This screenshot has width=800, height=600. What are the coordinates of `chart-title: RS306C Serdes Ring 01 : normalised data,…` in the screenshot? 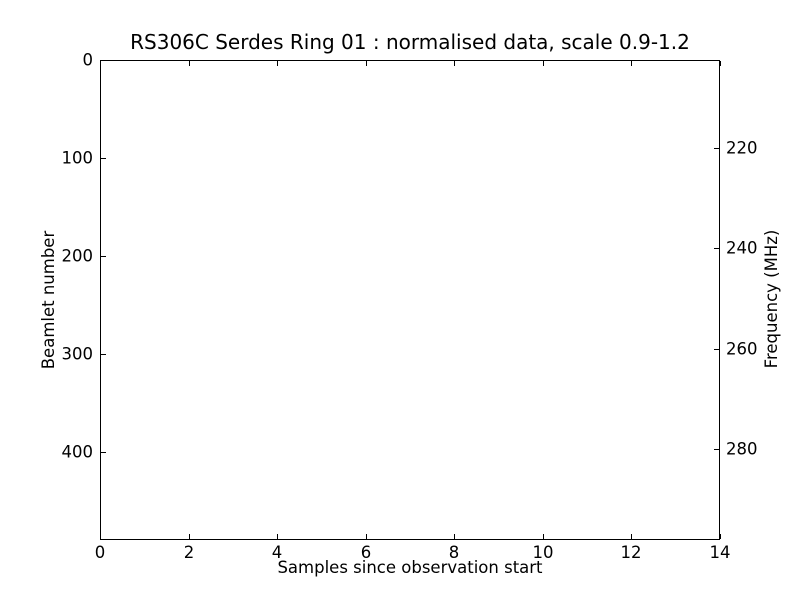 It's located at (410, 42).